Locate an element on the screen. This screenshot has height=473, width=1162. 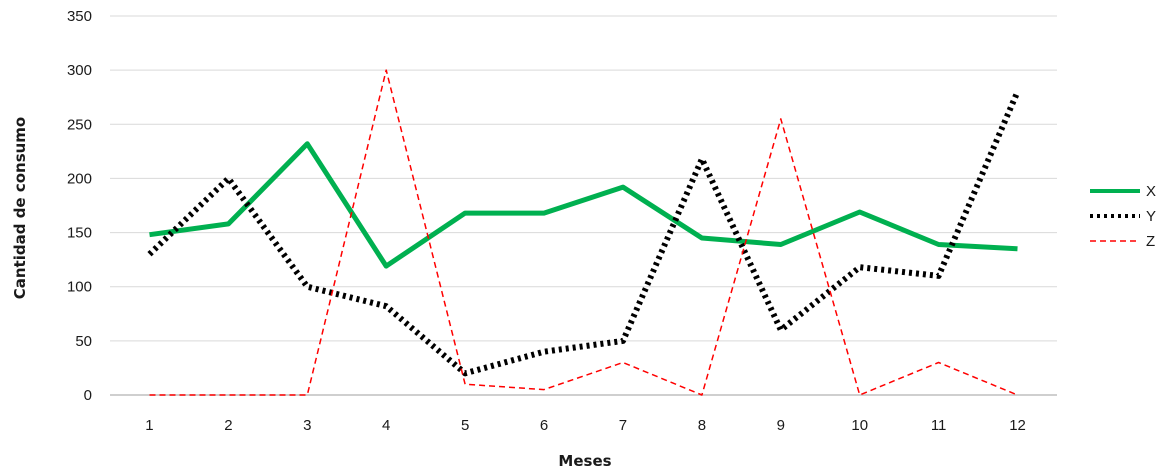
y-tick-label: 150 is located at coordinates (79, 233).